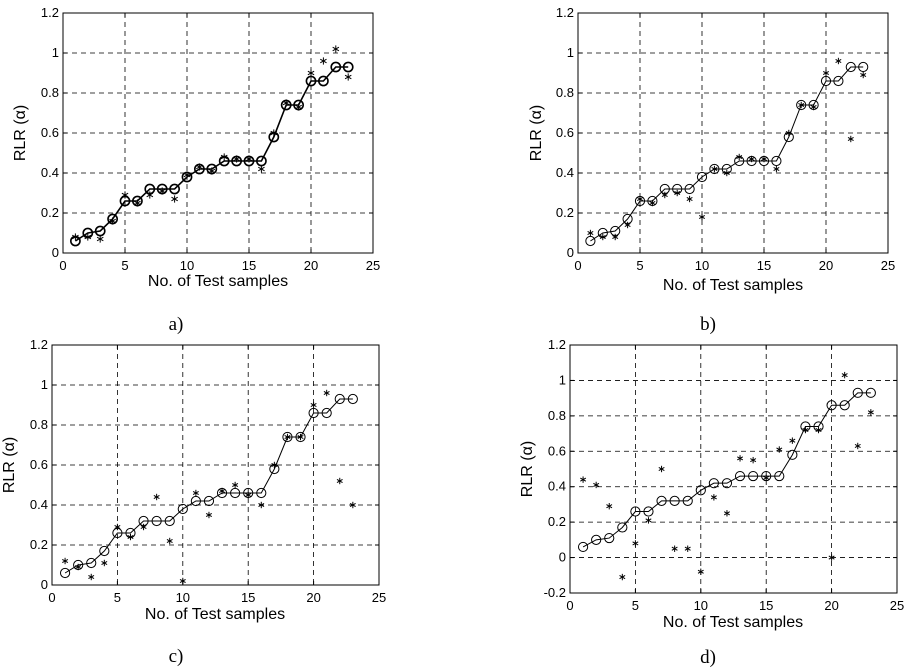 The width and height of the screenshot is (908, 670). Describe the element at coordinates (639, 265) in the screenshot. I see `panel-b-xtick-label: 5` at that location.